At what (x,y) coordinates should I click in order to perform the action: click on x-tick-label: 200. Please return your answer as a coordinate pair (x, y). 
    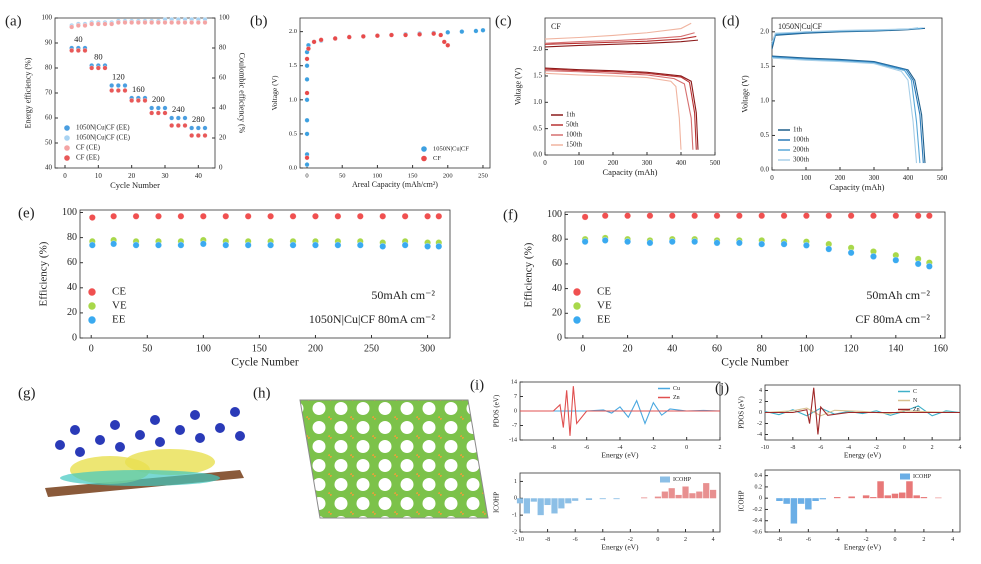
    Looking at the image, I should click on (315, 348).